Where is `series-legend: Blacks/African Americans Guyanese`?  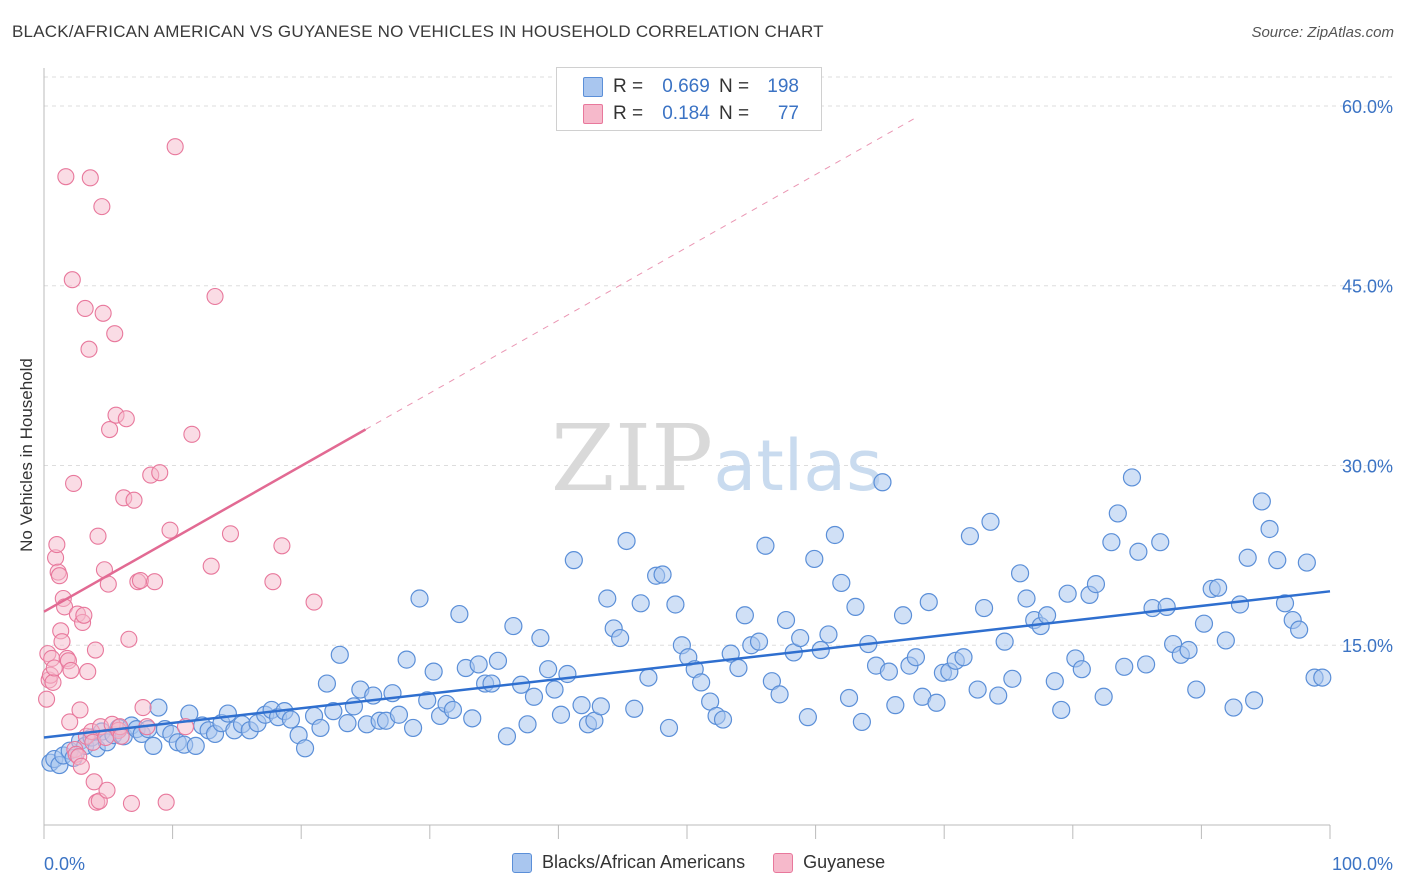
series-legend: Blacks/African Americans Guyanese is located at coordinates (712, 862).